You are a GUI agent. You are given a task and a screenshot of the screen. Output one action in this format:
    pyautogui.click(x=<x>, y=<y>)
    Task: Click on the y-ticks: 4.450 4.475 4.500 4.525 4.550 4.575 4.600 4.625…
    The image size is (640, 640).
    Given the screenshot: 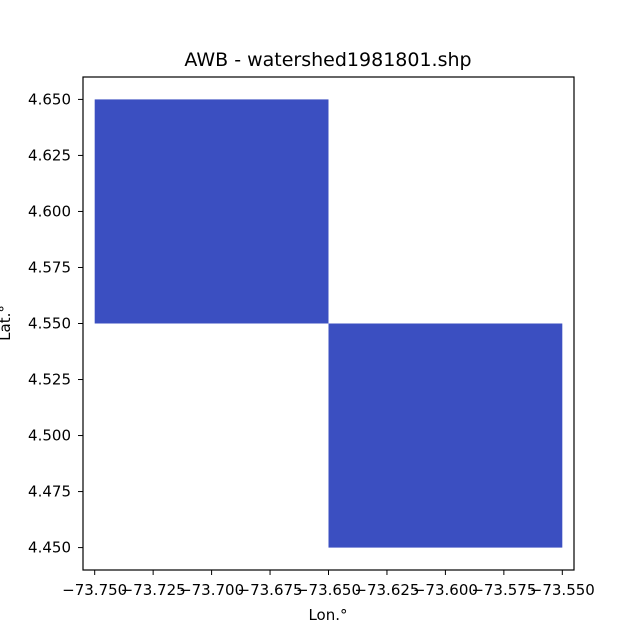 What is the action you would take?
    pyautogui.click(x=55, y=323)
    